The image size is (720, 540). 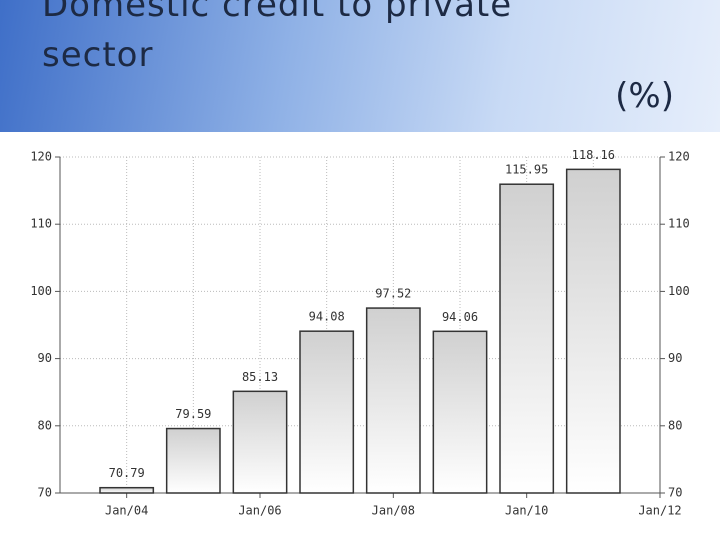 What do you see at coordinates (277, 37) in the screenshot?
I see `slide-title: Domestic credit to private sector` at bounding box center [277, 37].